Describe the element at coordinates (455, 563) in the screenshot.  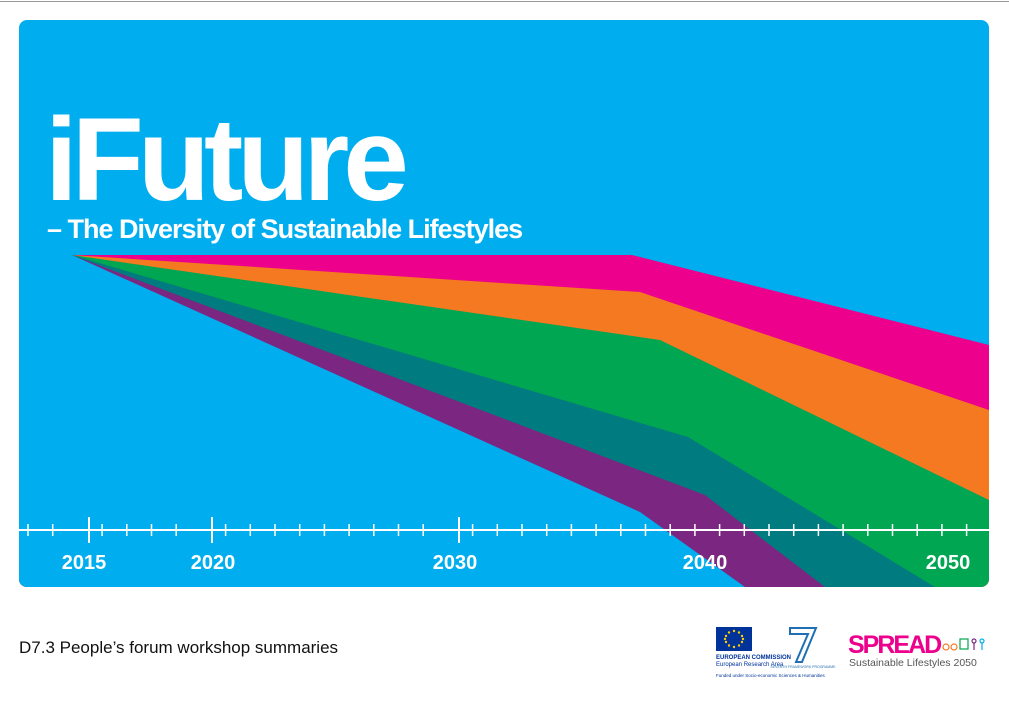
I see `year-label: 2030` at that location.